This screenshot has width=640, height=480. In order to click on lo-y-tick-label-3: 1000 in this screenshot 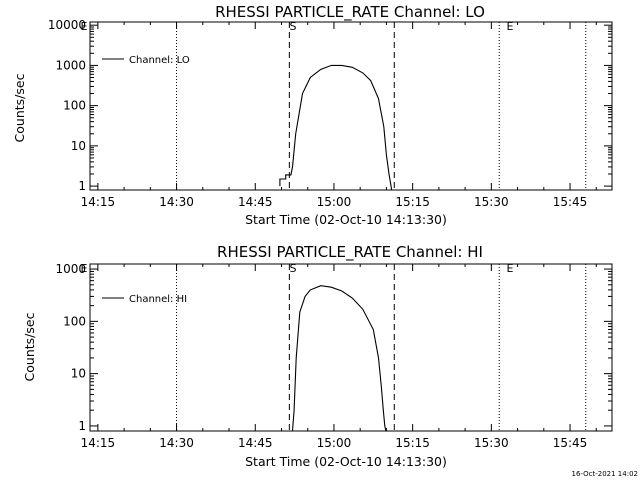, I will do `click(70, 65)`.